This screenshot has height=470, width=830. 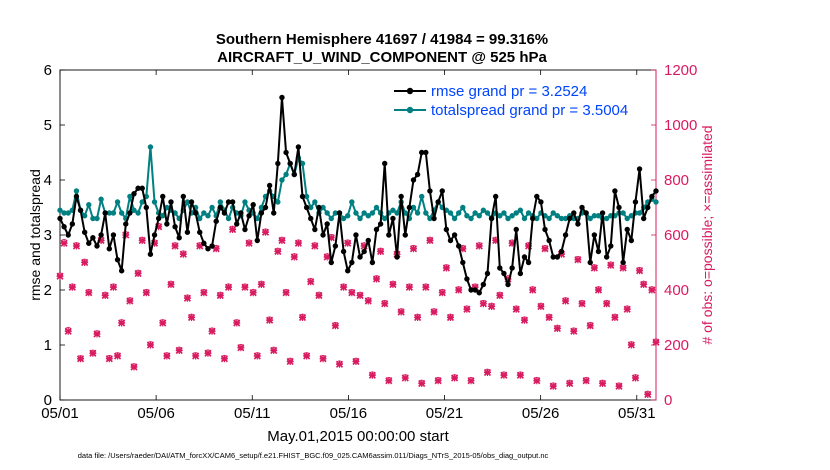 I want to click on y-right-tick-label: 800, so click(x=676, y=180).